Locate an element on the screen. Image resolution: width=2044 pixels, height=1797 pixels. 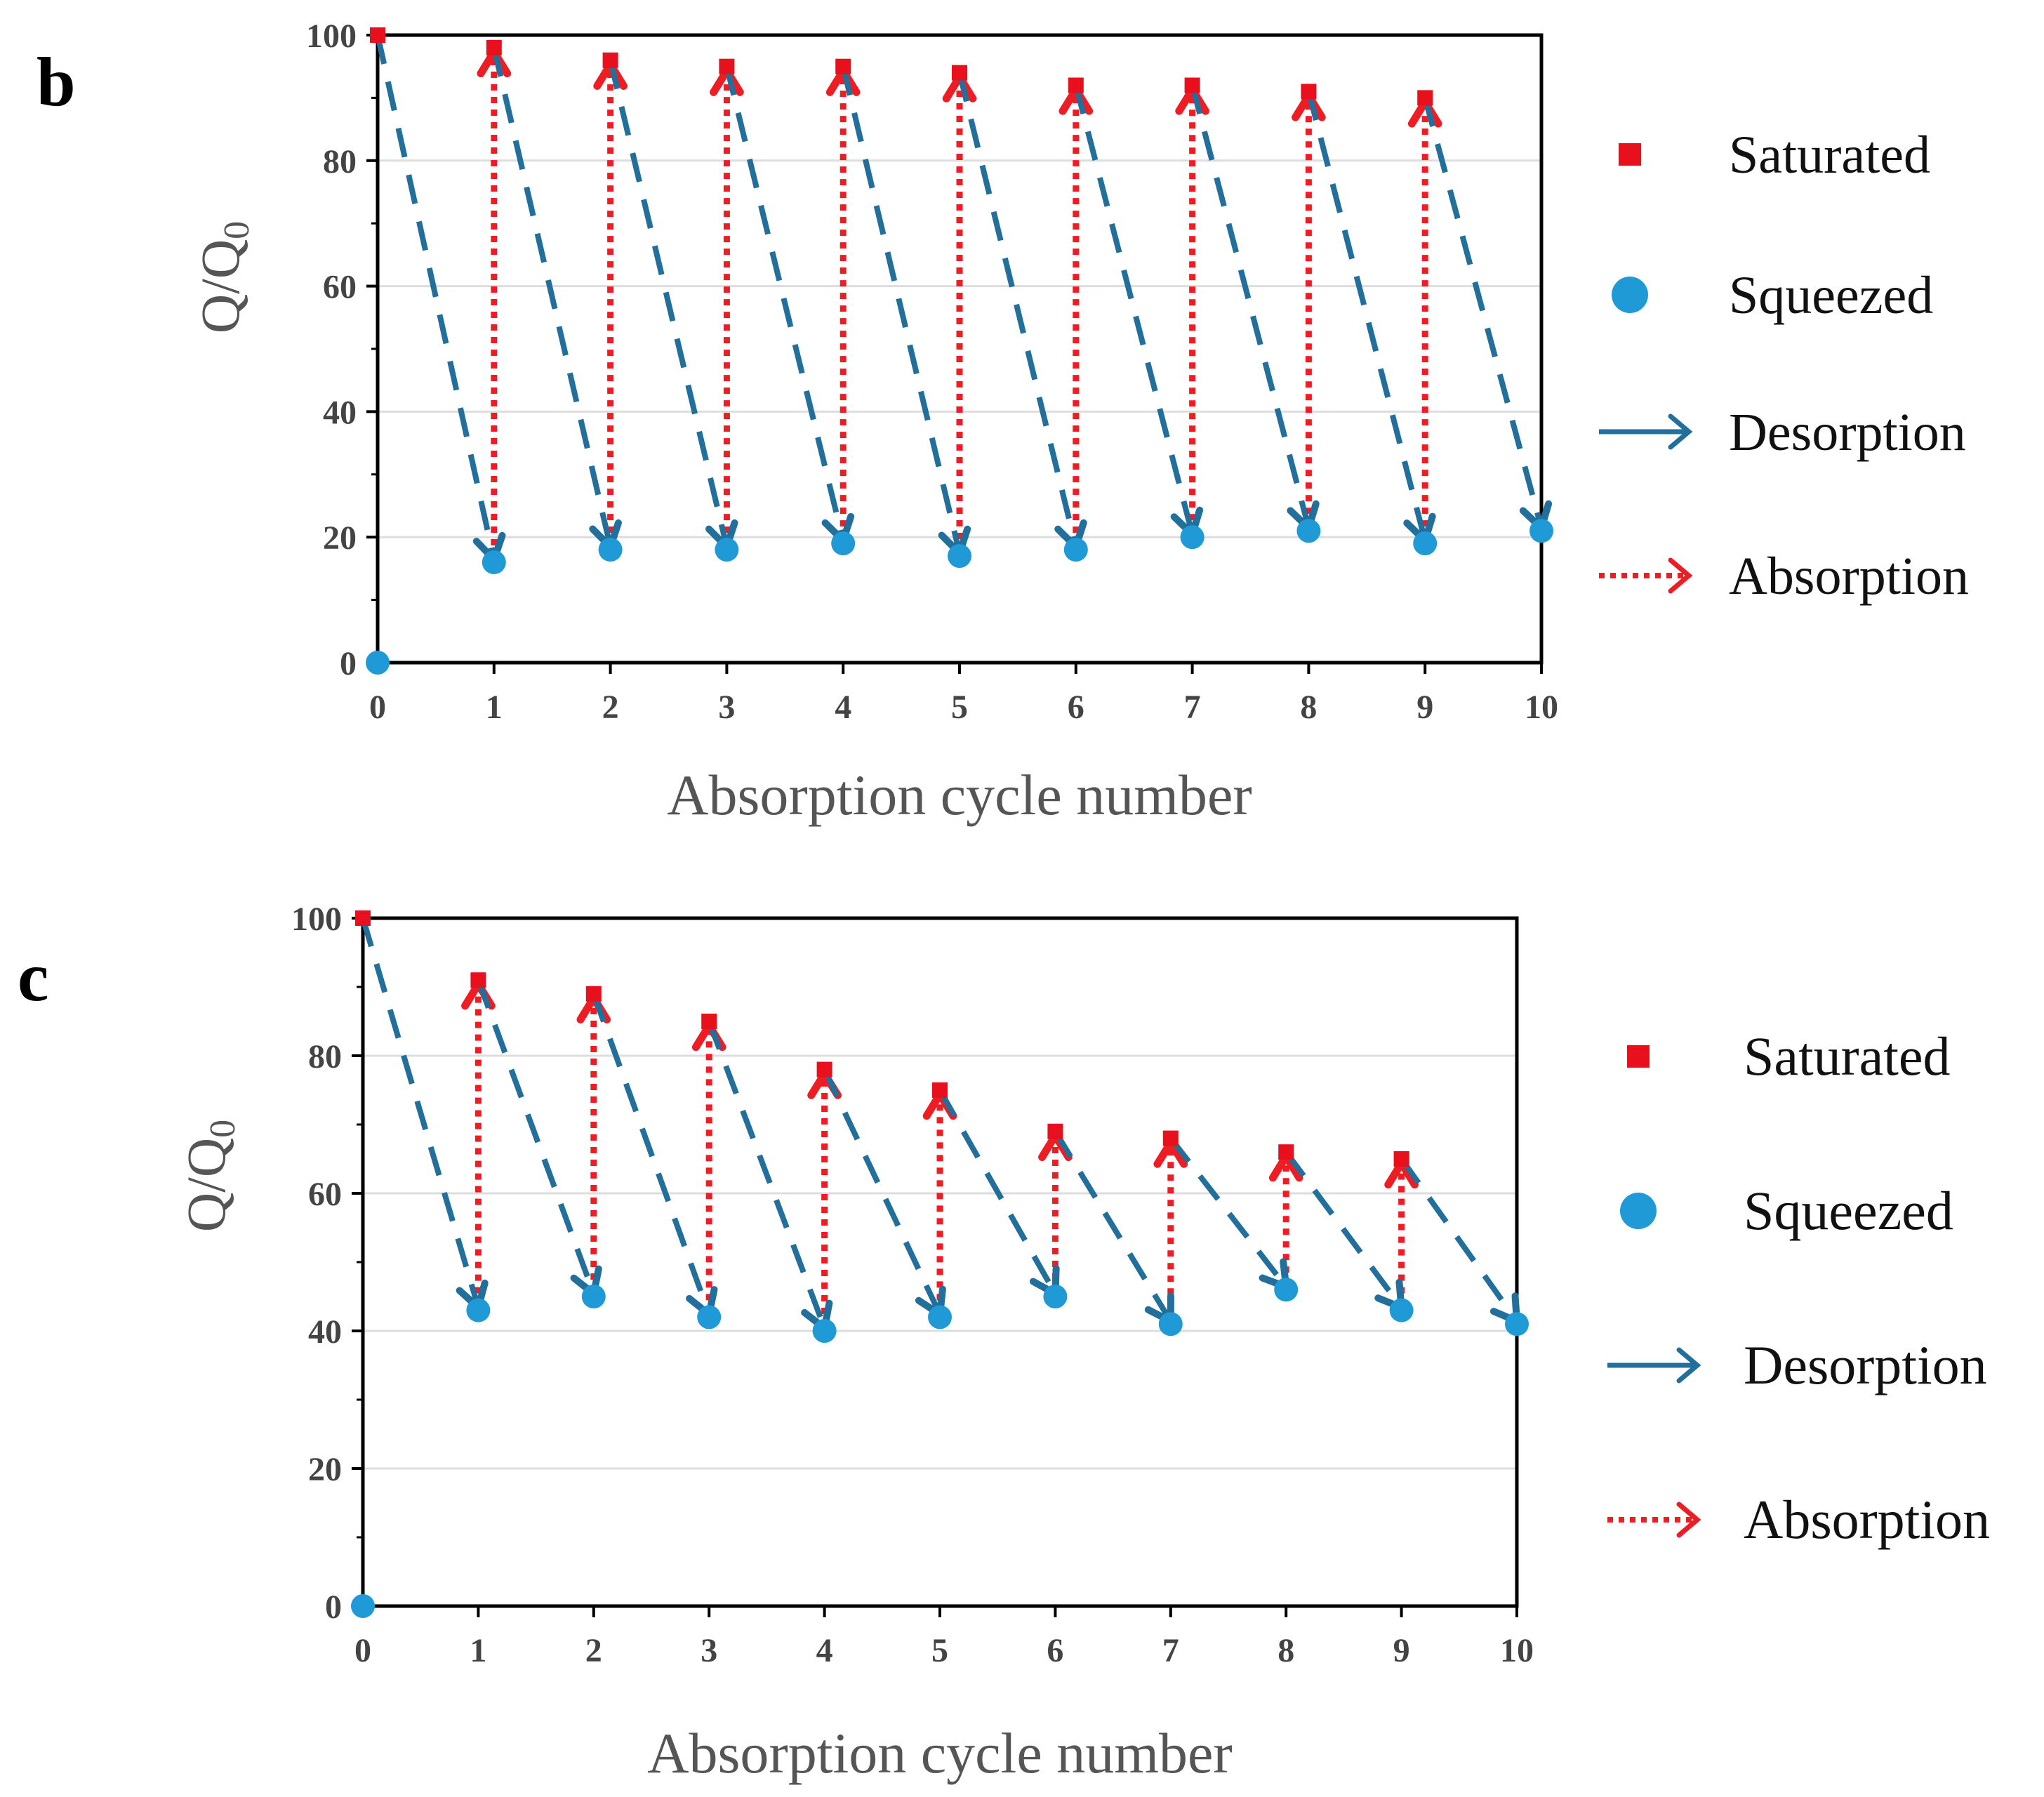
legend-label-absorption: Absorption is located at coordinates (1867, 1519).